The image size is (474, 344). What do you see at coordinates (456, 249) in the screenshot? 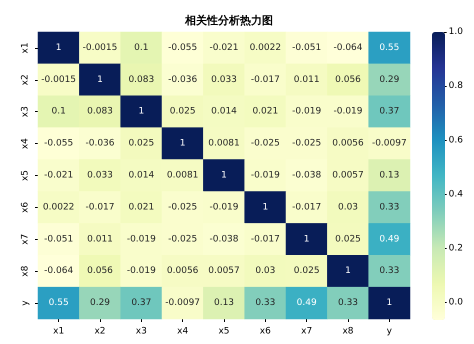
I see `color-bar-label: 0.2` at bounding box center [456, 249].